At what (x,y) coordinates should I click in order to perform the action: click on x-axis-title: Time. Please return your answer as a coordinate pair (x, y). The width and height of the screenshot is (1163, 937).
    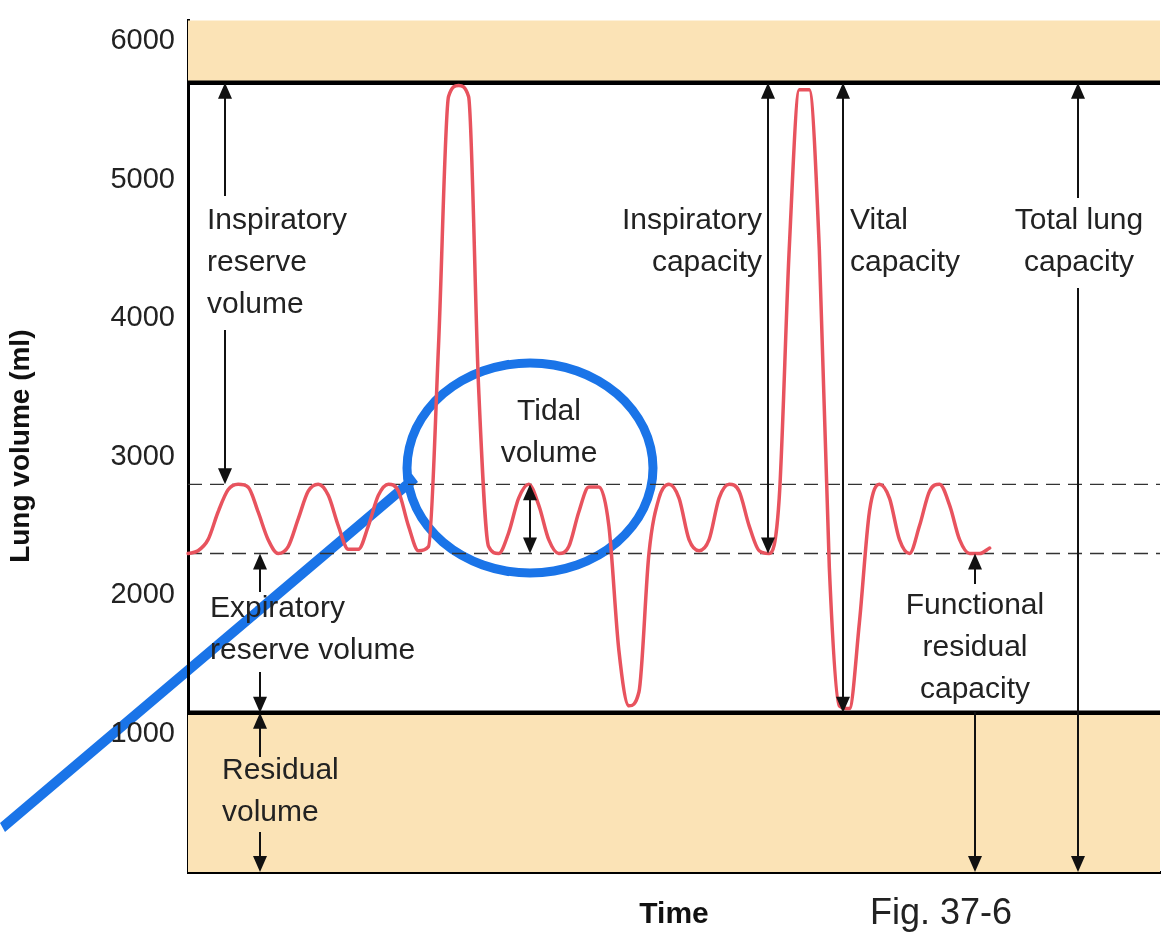
    Looking at the image, I should click on (674, 913).